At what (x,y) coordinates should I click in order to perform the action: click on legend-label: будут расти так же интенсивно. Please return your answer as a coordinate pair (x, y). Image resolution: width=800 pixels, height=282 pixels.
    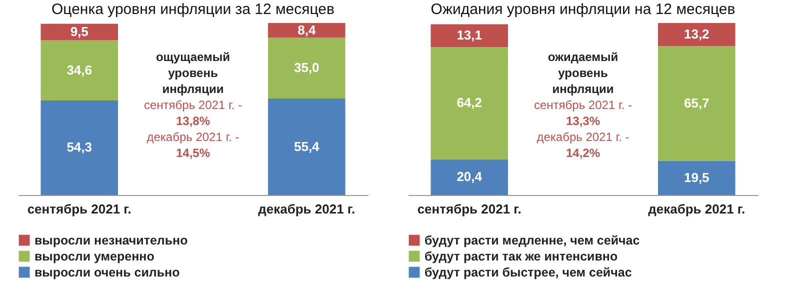
    Looking at the image, I should click on (521, 256).